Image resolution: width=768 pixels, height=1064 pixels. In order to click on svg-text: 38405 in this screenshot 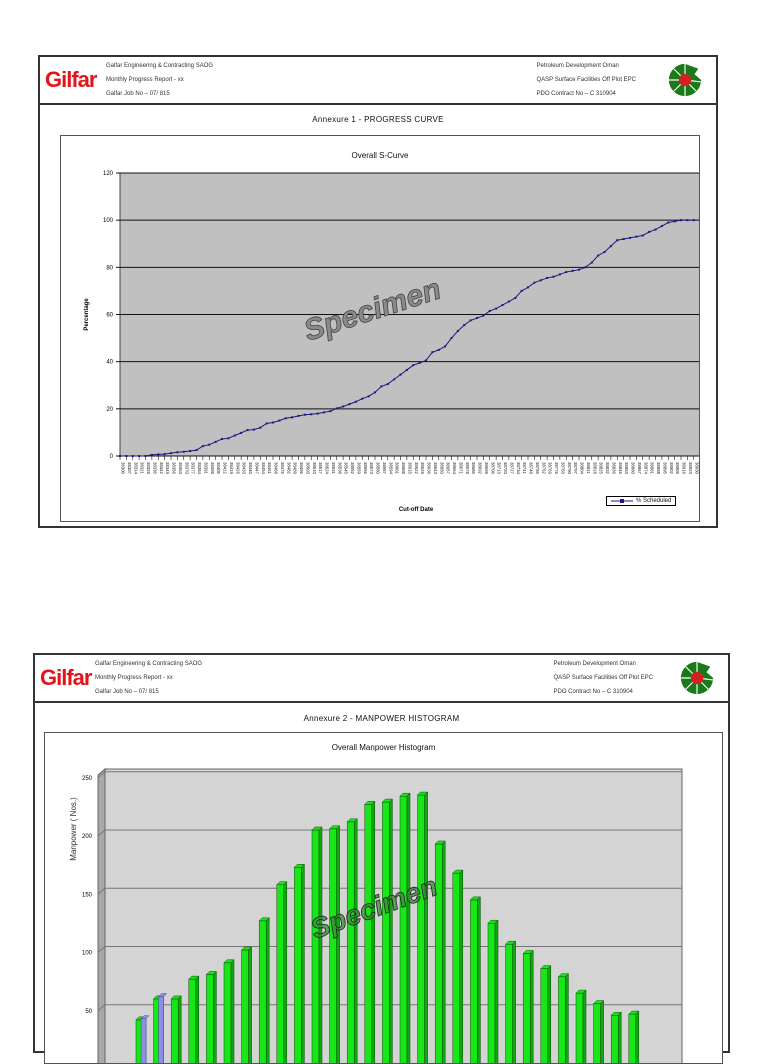, I will do `click(218, 468)`.